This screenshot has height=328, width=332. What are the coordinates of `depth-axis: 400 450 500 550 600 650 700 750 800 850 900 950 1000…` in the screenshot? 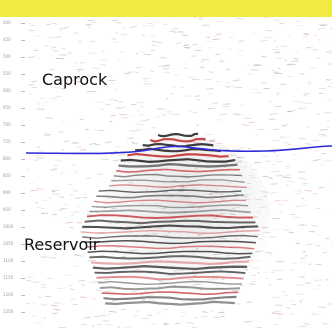 It's located at (13, 172).